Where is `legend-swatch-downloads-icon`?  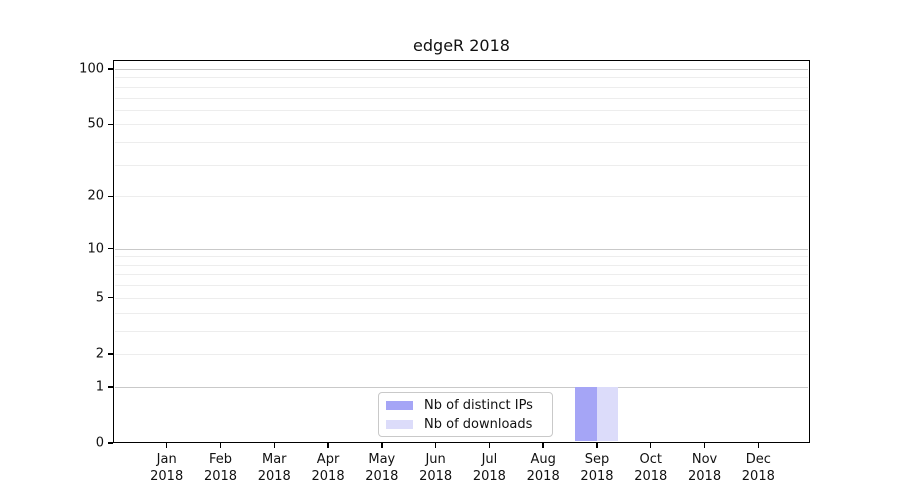
legend-swatch-downloads-icon is located at coordinates (399, 424).